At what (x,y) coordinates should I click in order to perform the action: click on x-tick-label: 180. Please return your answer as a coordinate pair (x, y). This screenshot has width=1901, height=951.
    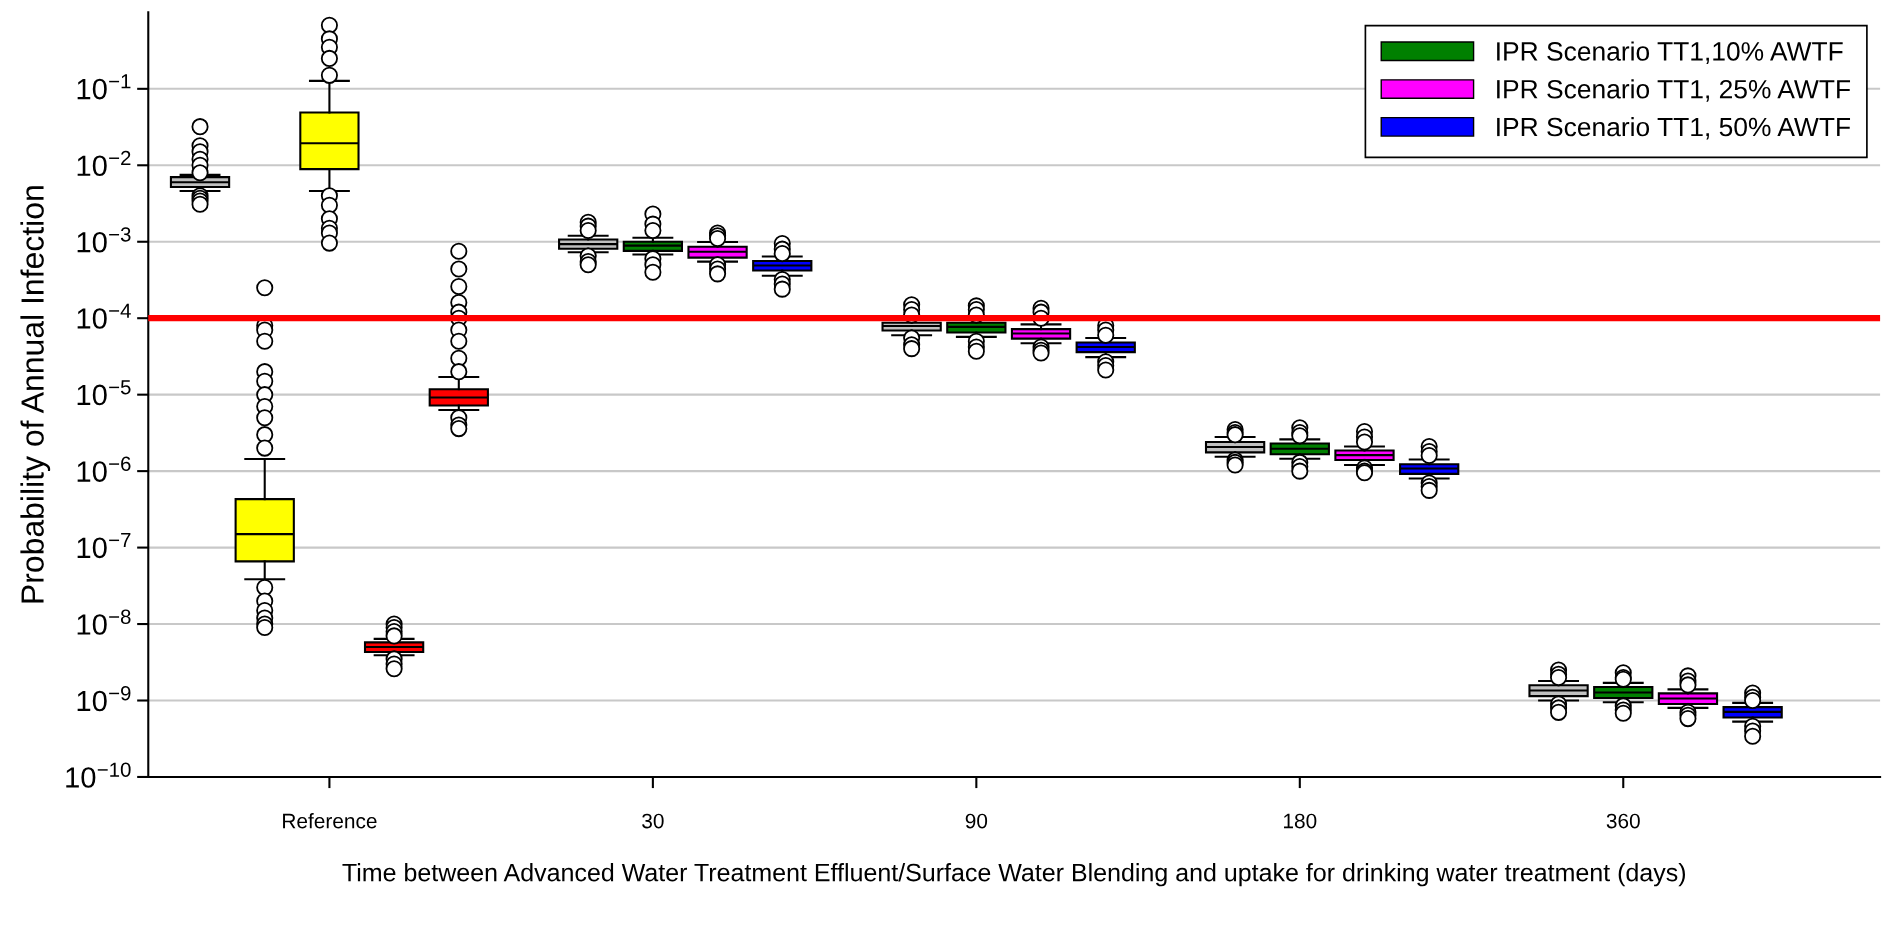
    Looking at the image, I should click on (1300, 821).